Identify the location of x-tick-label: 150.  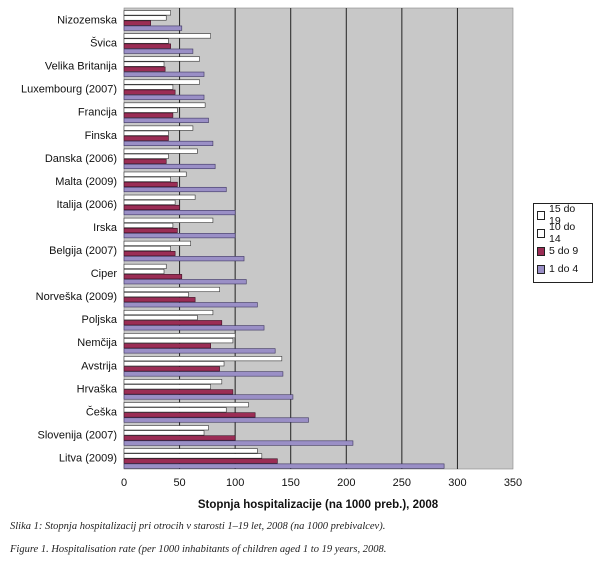
(291, 483).